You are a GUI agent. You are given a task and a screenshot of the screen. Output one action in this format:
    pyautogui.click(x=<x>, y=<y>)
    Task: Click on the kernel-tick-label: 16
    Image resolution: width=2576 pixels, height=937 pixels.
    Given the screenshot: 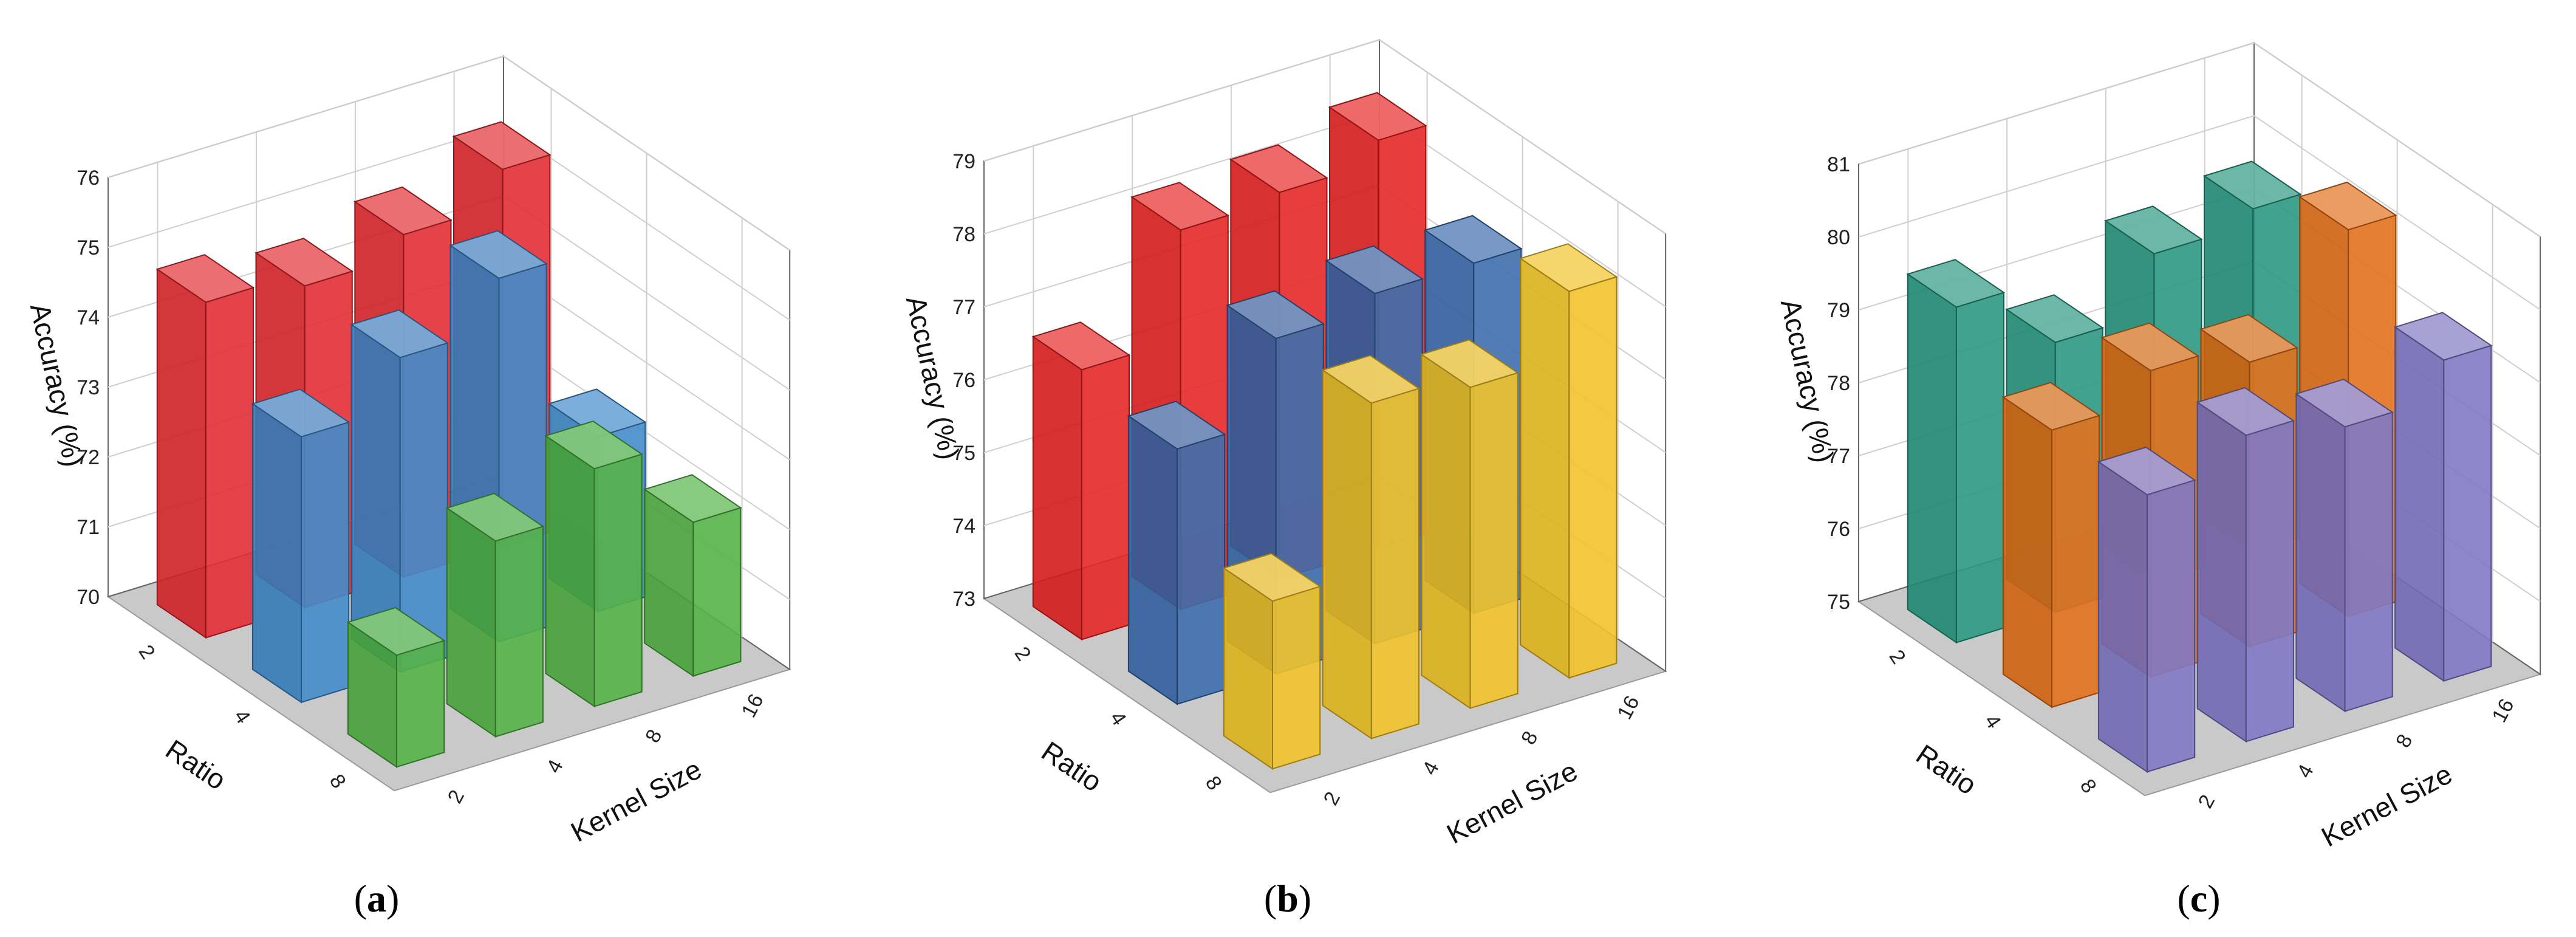 What is the action you would take?
    pyautogui.click(x=1628, y=707)
    